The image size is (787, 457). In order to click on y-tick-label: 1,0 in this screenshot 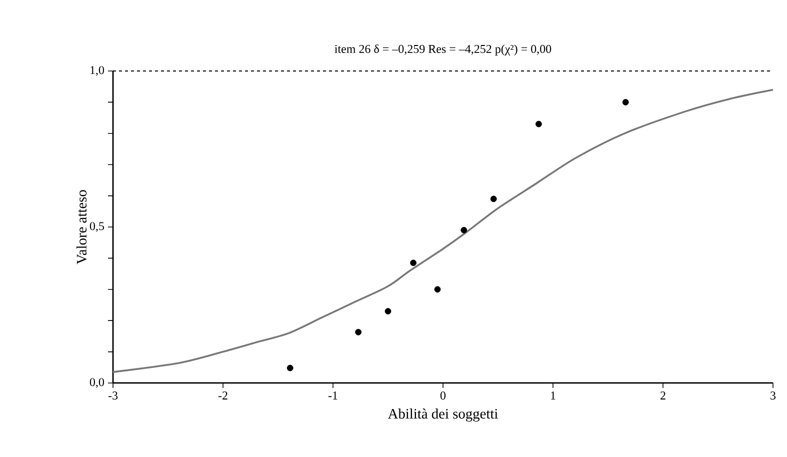, I will do `click(97, 71)`.